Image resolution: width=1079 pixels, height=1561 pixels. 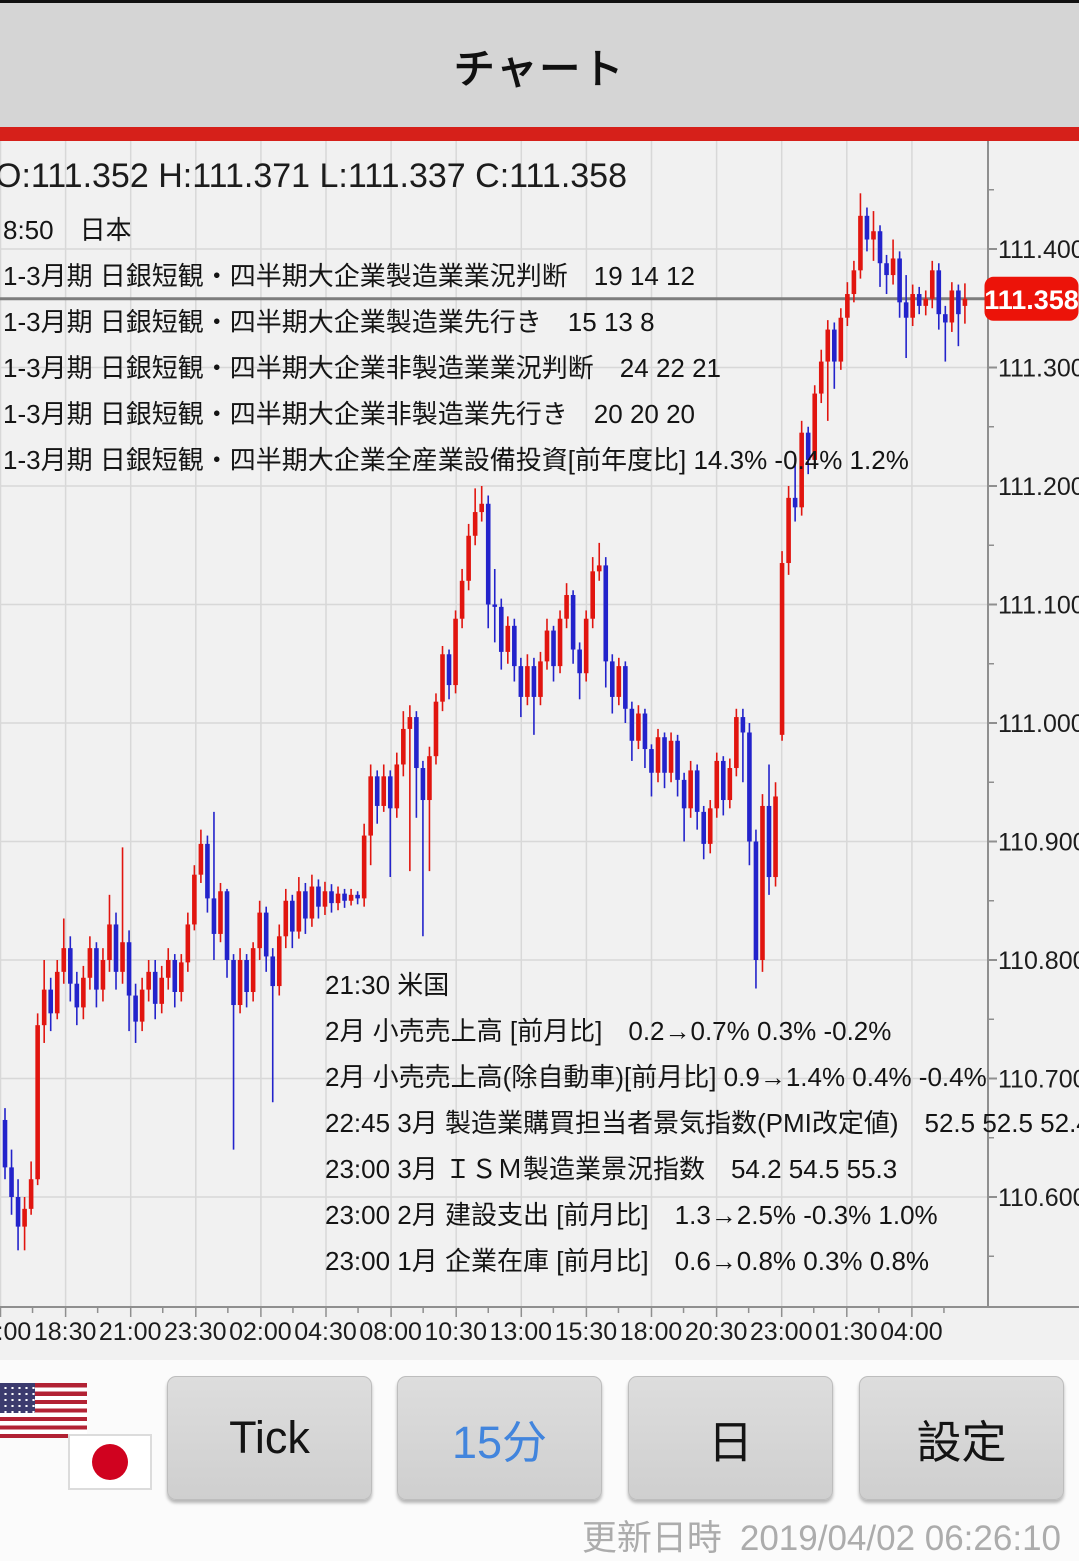 I want to click on svg-text: 04:30, so click(x=325, y=1332).